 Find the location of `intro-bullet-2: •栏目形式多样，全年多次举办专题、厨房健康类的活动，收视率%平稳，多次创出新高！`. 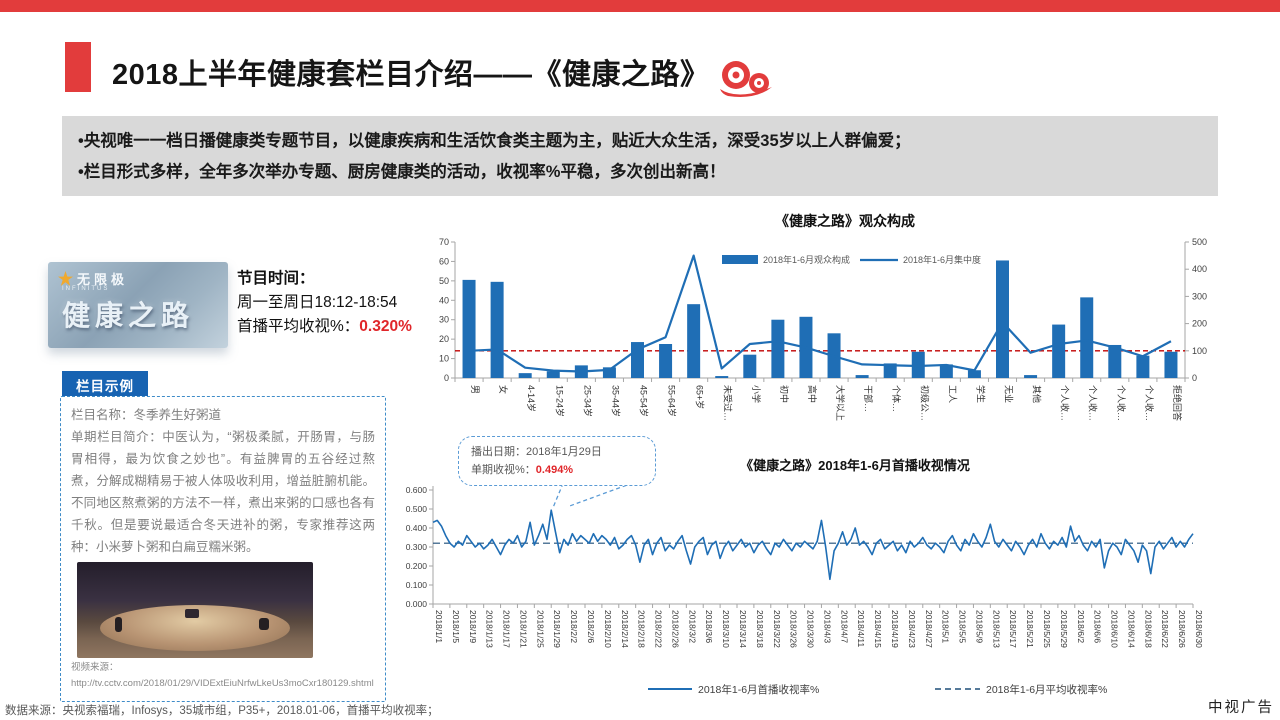

intro-bullet-2: •栏目形式多样，全年多次举办专题、厨房健康类的活动，收视率%平稳，多次创出新高！ is located at coordinates (402, 172).